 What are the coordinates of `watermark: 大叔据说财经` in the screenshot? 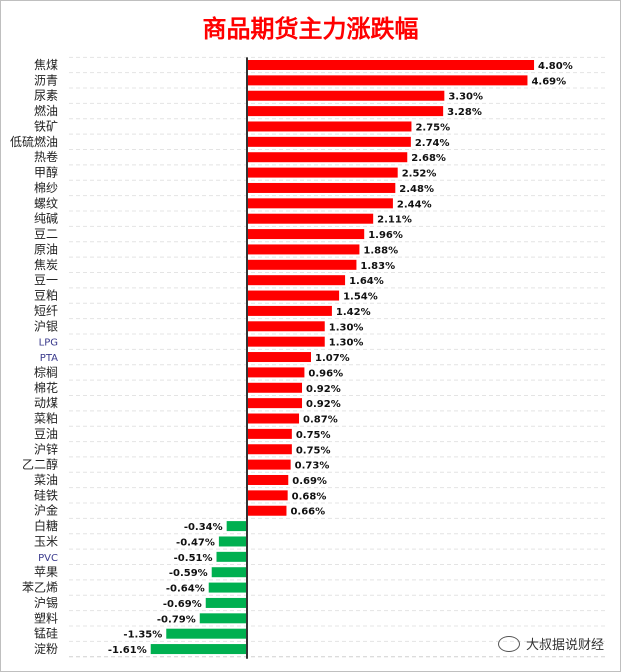 It's located at (550, 643).